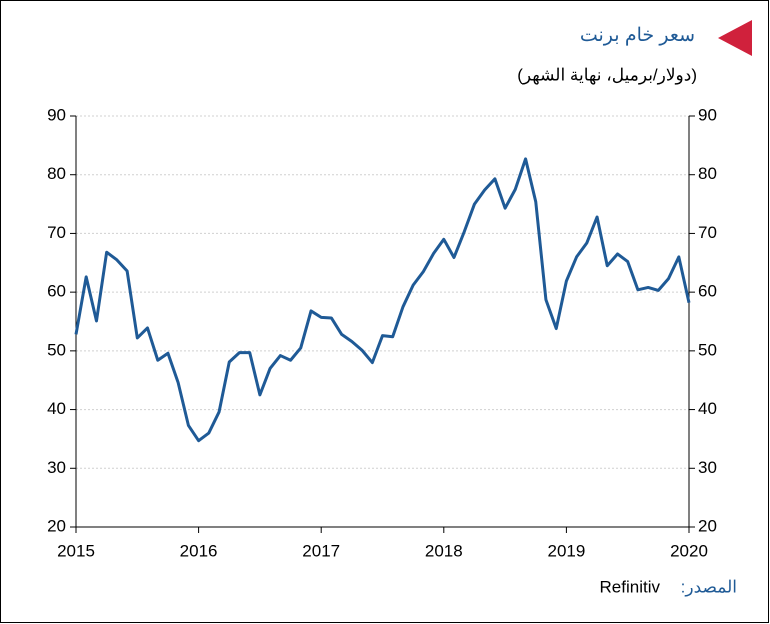  Describe the element at coordinates (707, 525) in the screenshot. I see `y2-tick-label: 20` at that location.